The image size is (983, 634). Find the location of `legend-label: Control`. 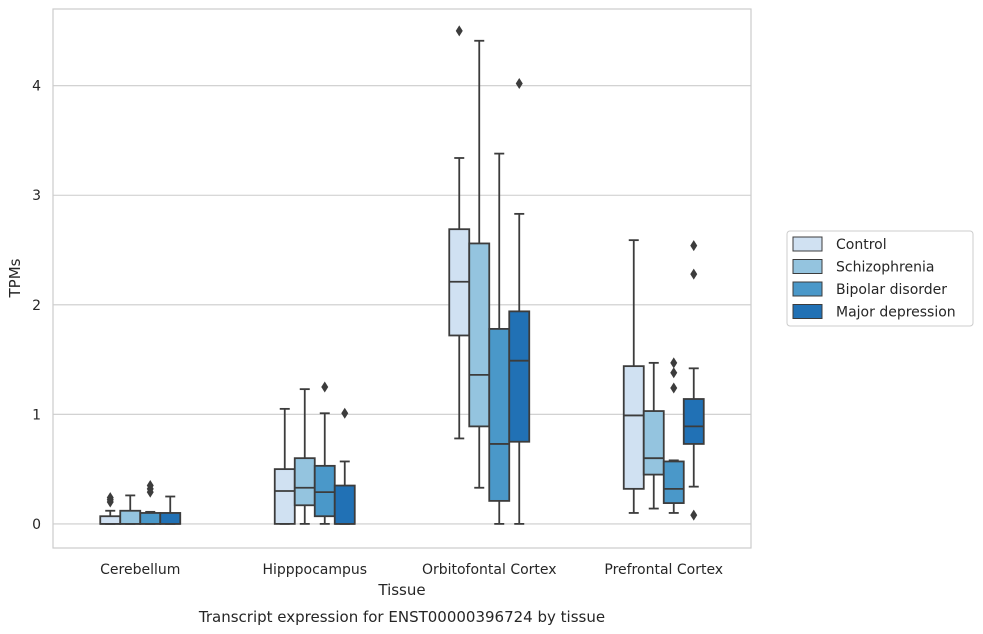

legend-label: Control is located at coordinates (861, 245).